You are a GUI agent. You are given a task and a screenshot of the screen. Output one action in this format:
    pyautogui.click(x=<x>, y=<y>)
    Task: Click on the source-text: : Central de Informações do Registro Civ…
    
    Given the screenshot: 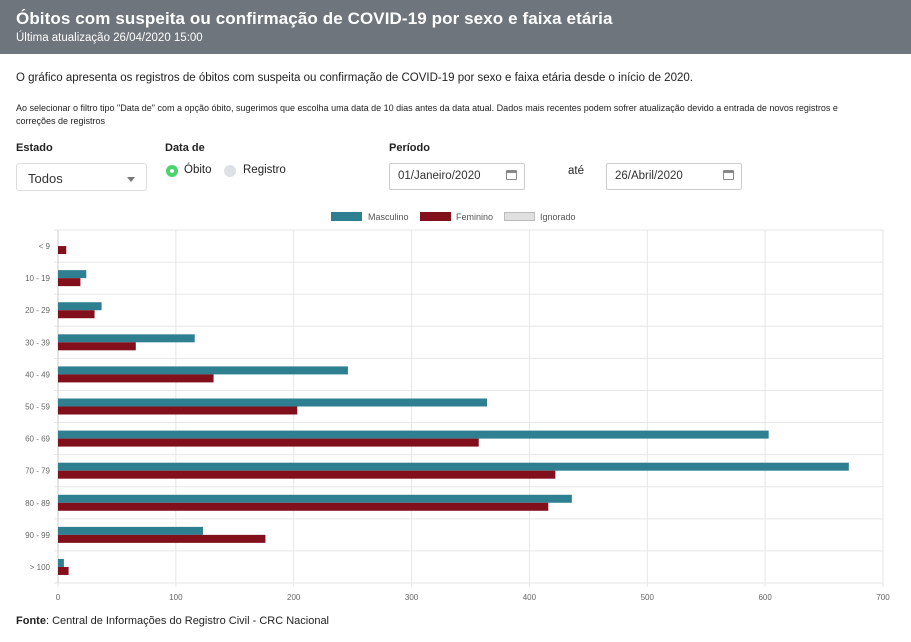 What is the action you would take?
    pyautogui.click(x=187, y=621)
    